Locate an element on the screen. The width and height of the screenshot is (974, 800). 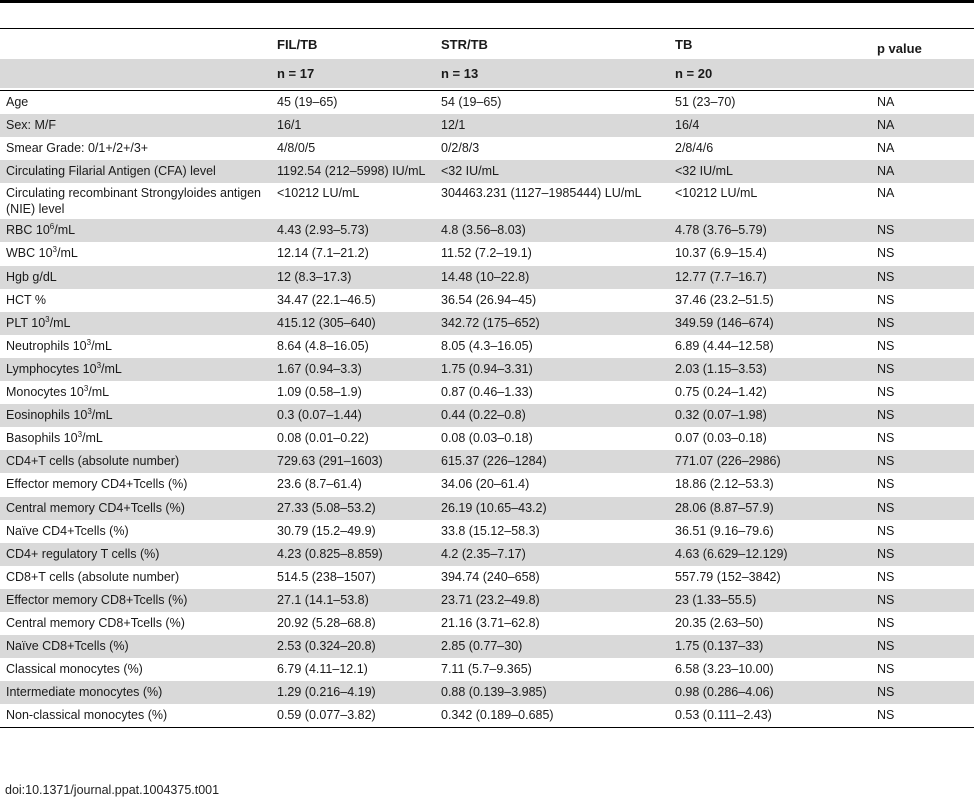
fil-tb-value: 16/1 is located at coordinates (289, 125).